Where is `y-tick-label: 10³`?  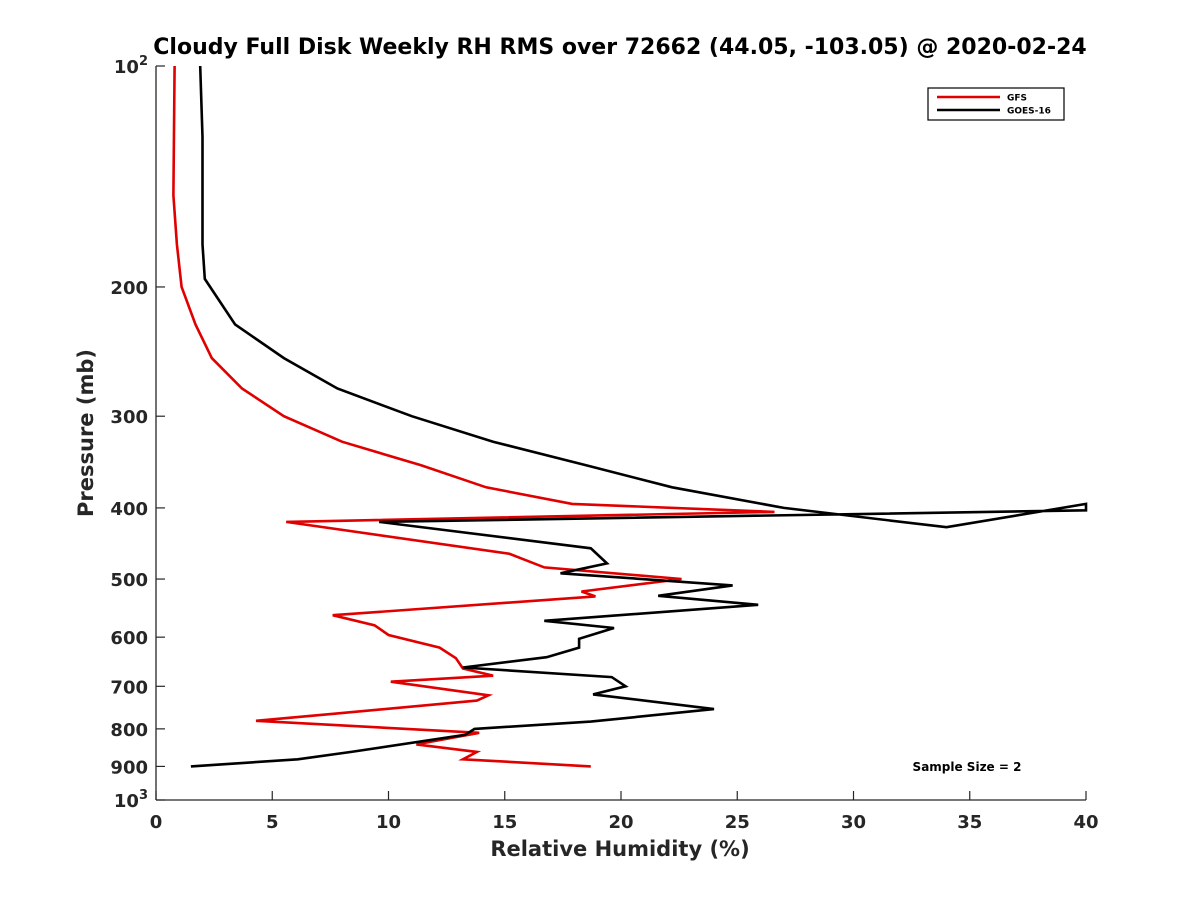 y-tick-label: 10³ is located at coordinates (131, 800).